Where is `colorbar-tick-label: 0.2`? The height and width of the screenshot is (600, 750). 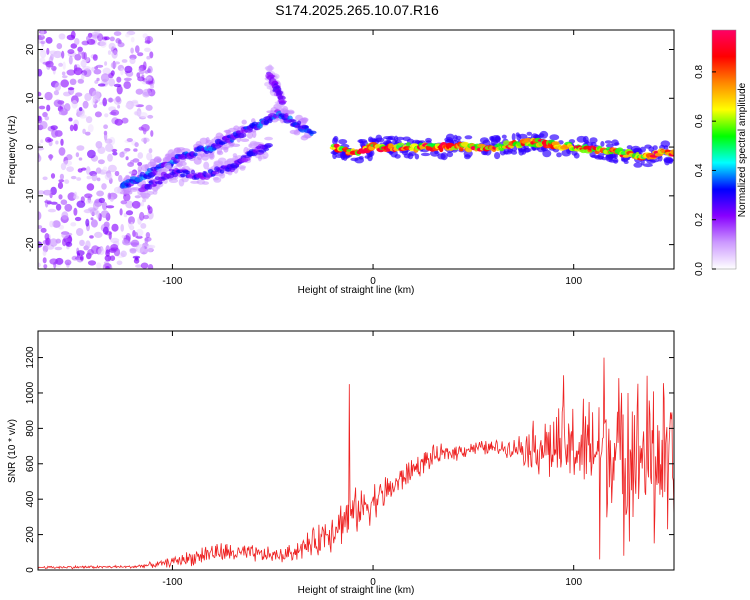 colorbar-tick-label: 0.2 is located at coordinates (699, 219).